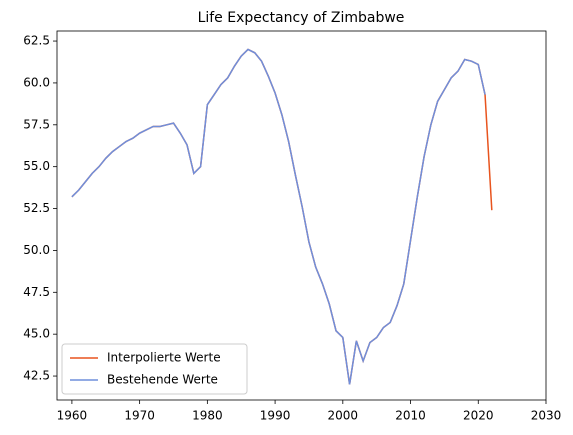 The width and height of the screenshot is (573, 435). Describe the element at coordinates (154, 369) in the screenshot. I see `legend-box` at that location.